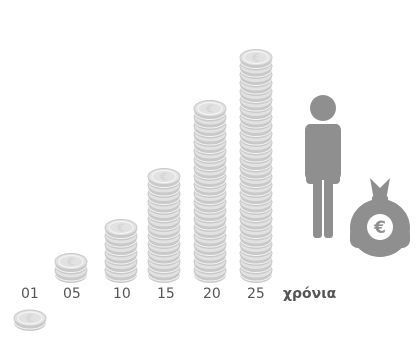 The image size is (419, 338). What do you see at coordinates (166, 294) in the screenshot?
I see `year-label-15: 15` at bounding box center [166, 294].